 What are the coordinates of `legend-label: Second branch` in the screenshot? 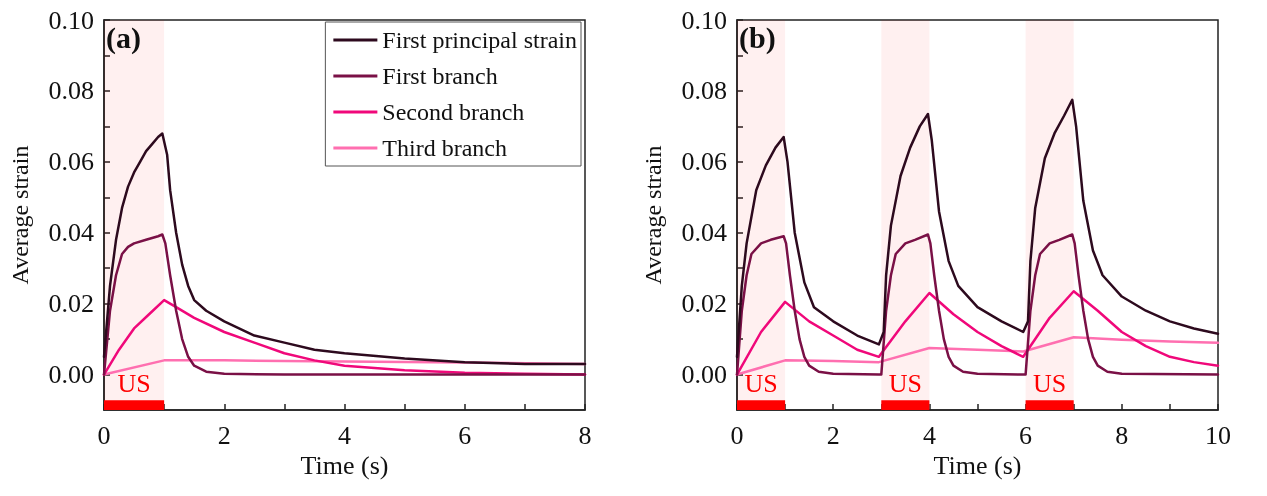 It's located at (453, 112).